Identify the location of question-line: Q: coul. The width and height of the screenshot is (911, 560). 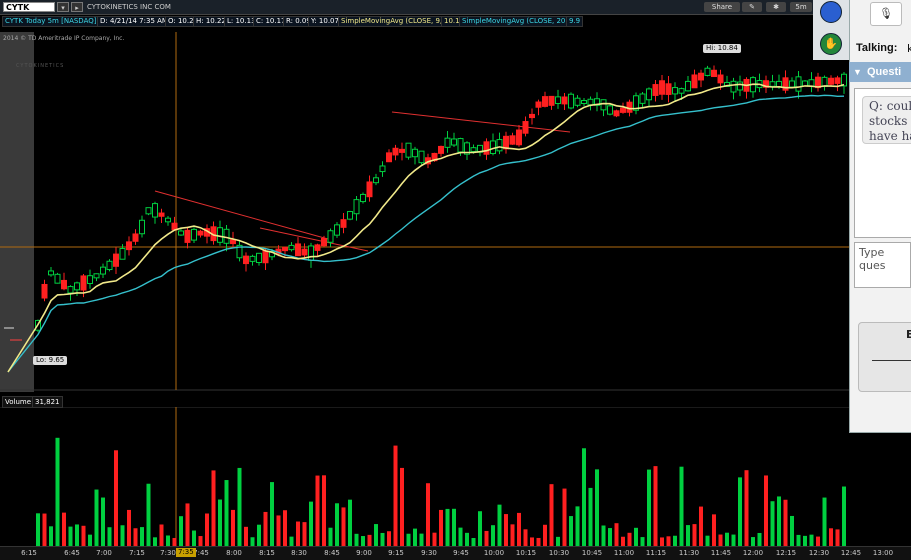
(890, 106).